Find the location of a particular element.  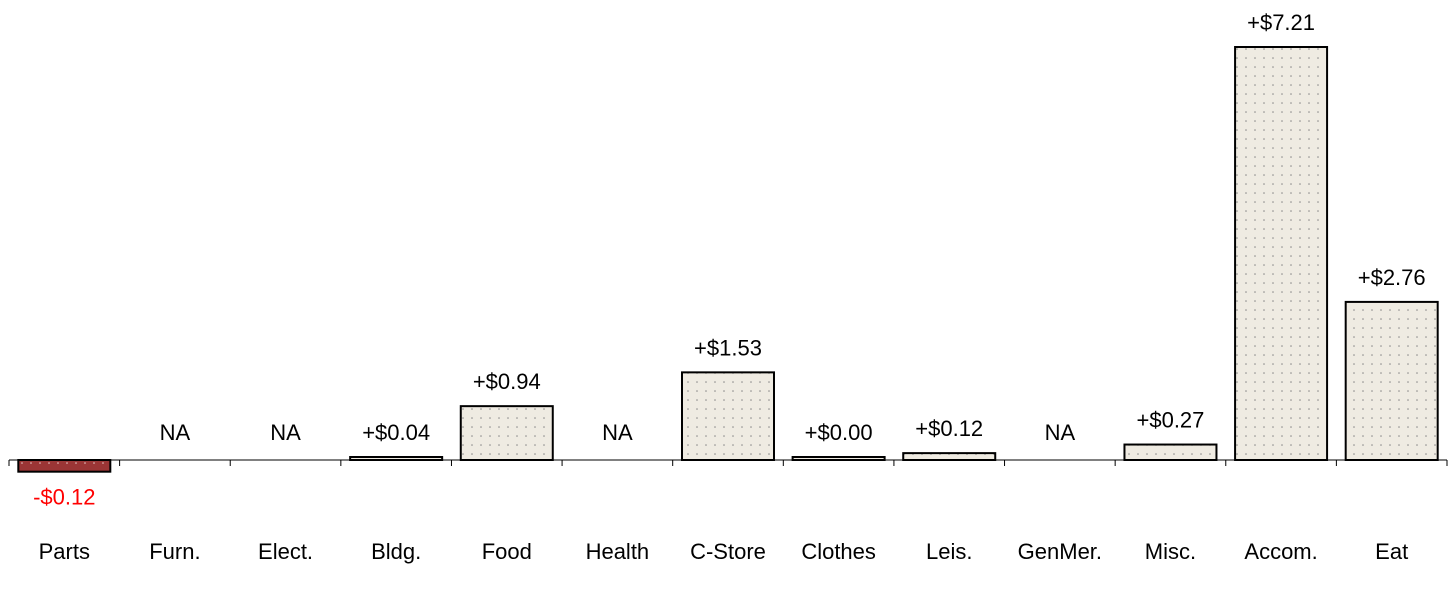

bar-value-label: +$7.21 is located at coordinates (1281, 22).